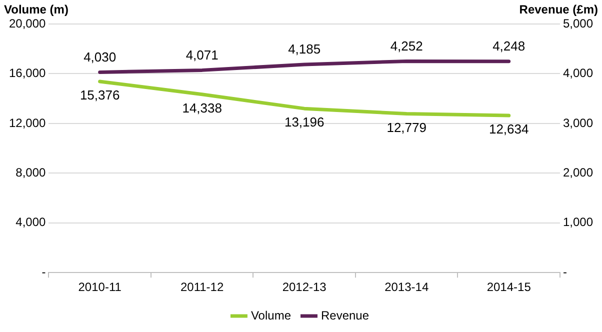 The height and width of the screenshot is (332, 602). Describe the element at coordinates (578, 73) in the screenshot. I see `y2-tick-label: 4,000` at that location.